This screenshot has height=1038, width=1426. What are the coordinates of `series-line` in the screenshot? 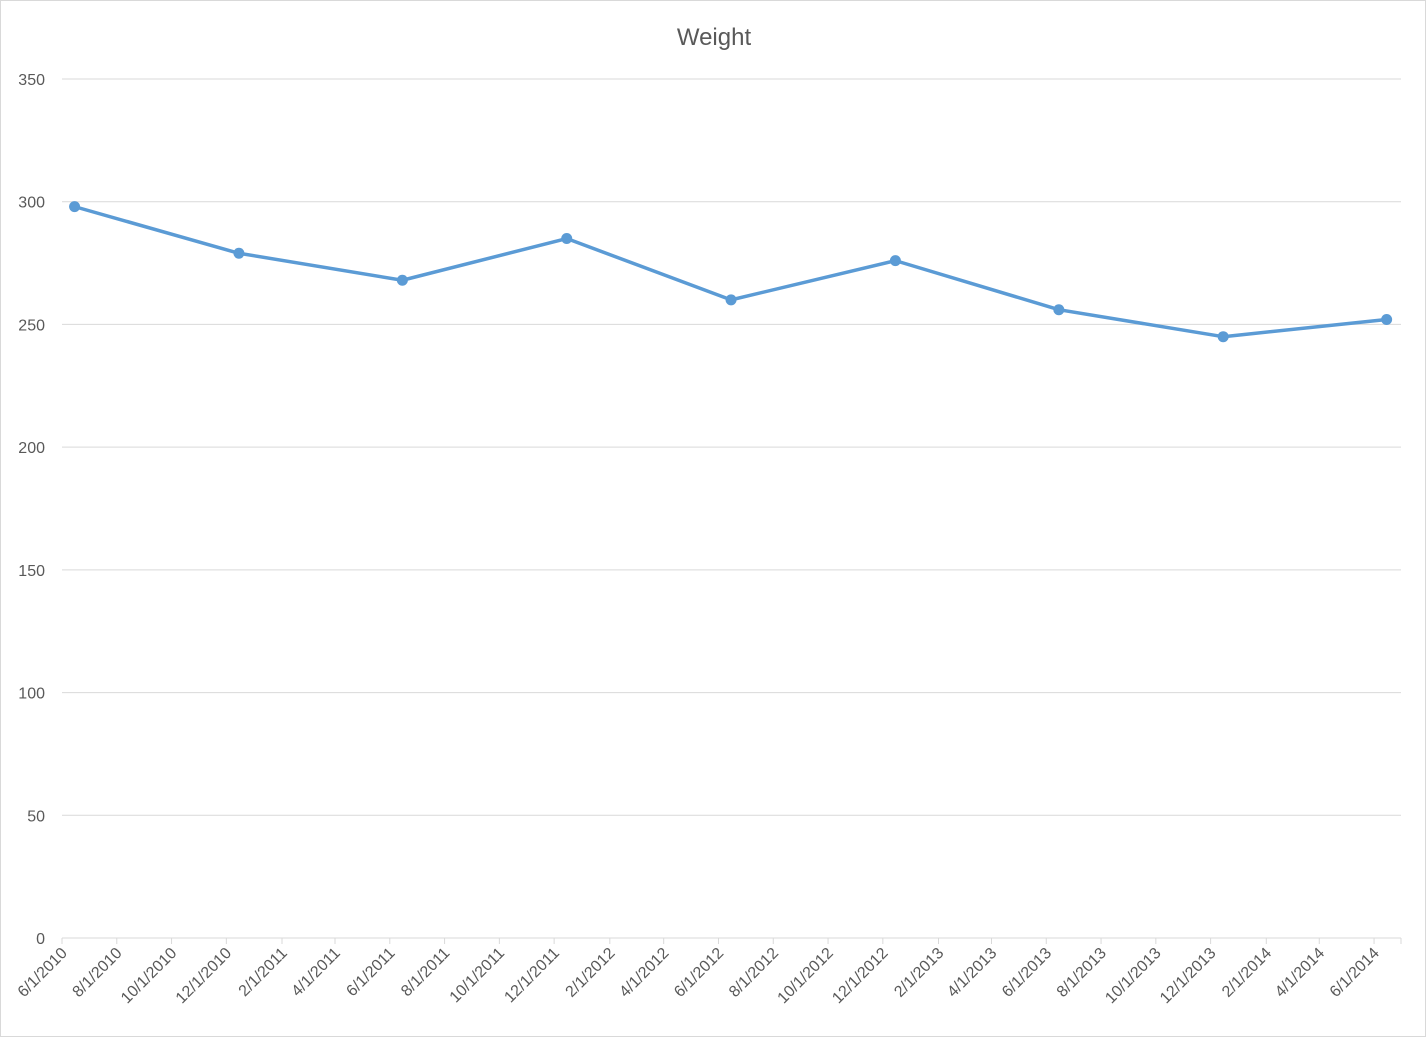 It's located at (730, 271).